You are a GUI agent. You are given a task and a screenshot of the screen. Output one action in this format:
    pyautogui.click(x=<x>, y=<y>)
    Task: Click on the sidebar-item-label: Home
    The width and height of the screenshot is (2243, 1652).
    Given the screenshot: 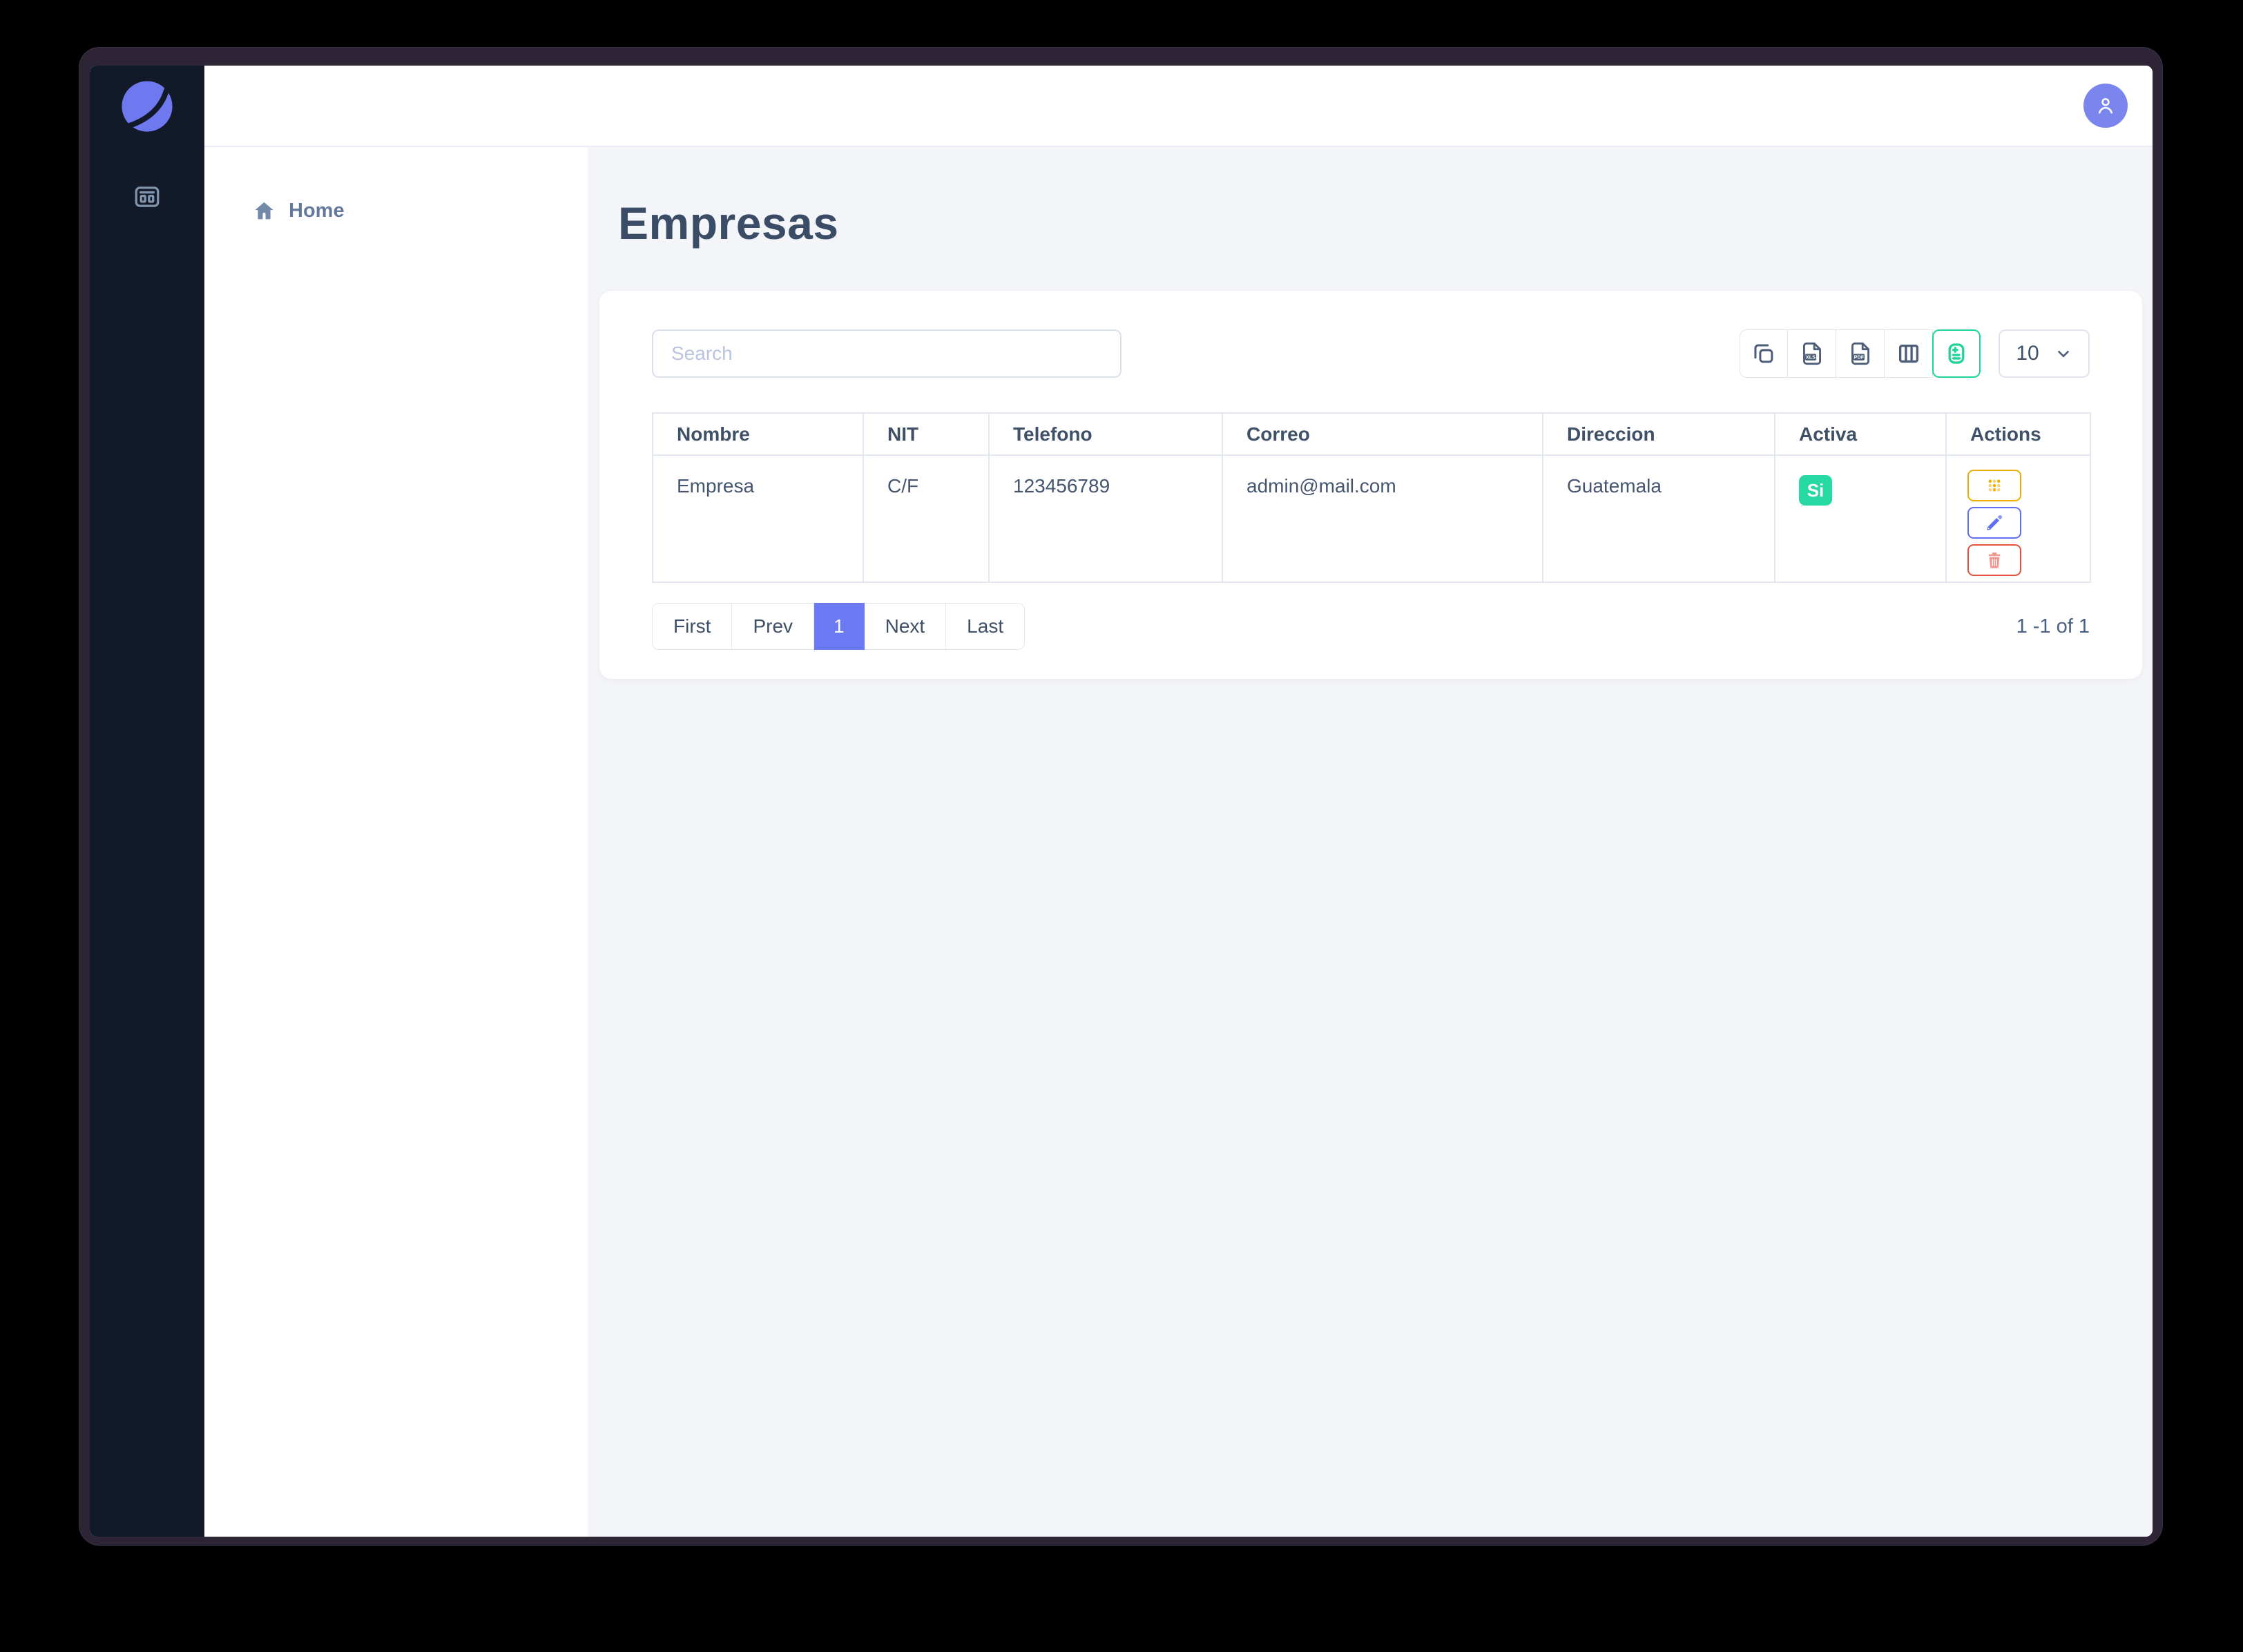 What is the action you would take?
    pyautogui.click(x=317, y=211)
    